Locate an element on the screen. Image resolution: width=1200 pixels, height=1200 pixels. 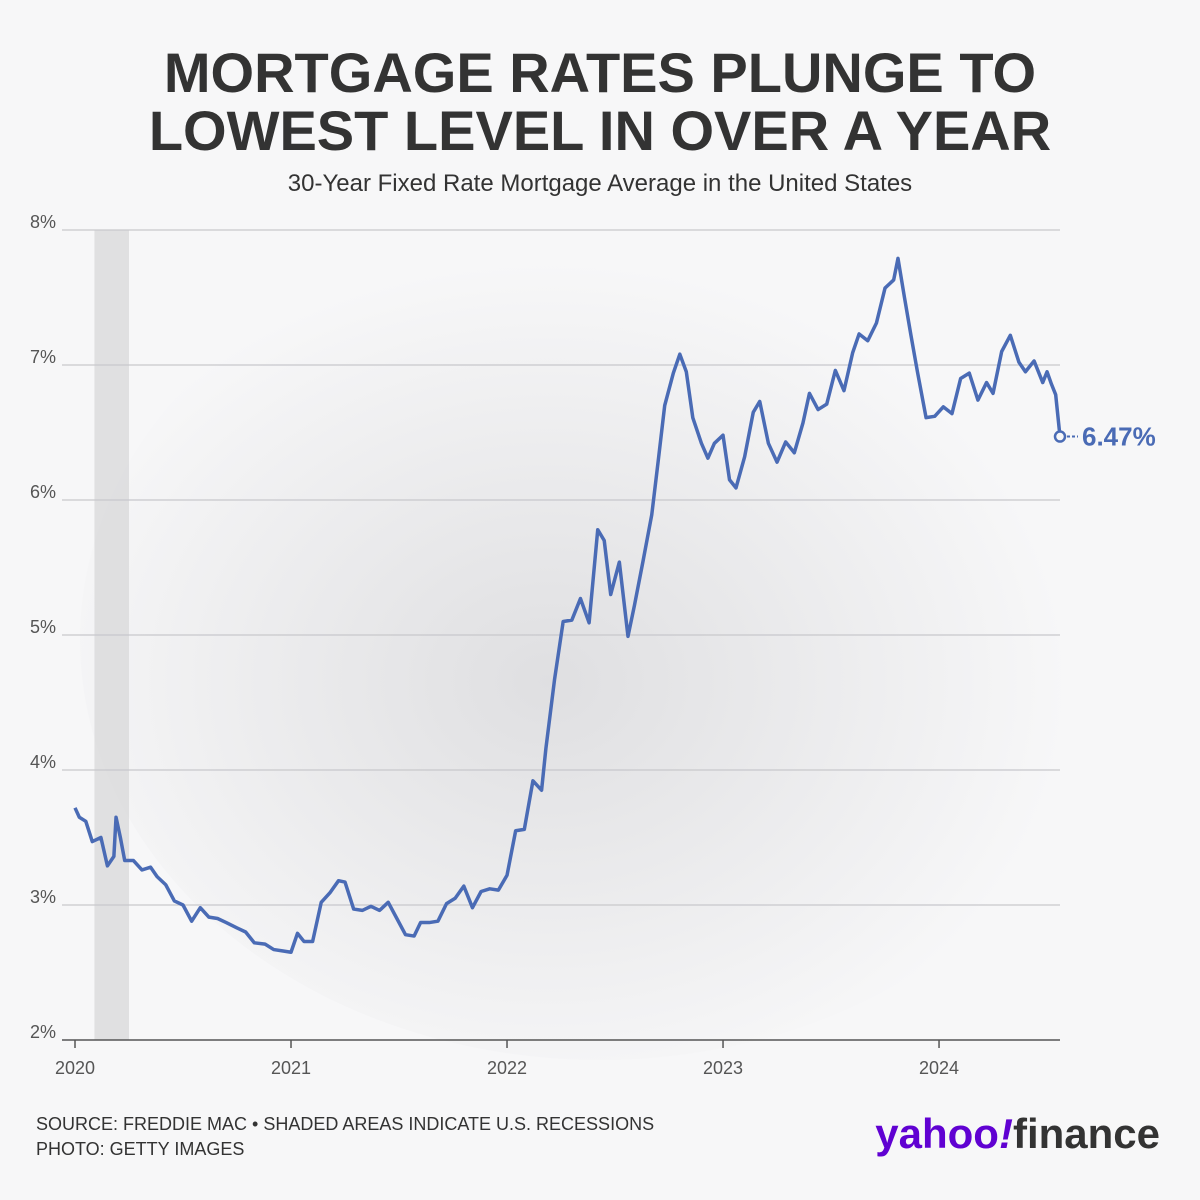
x-tick-label: 2020 is located at coordinates (75, 1068).